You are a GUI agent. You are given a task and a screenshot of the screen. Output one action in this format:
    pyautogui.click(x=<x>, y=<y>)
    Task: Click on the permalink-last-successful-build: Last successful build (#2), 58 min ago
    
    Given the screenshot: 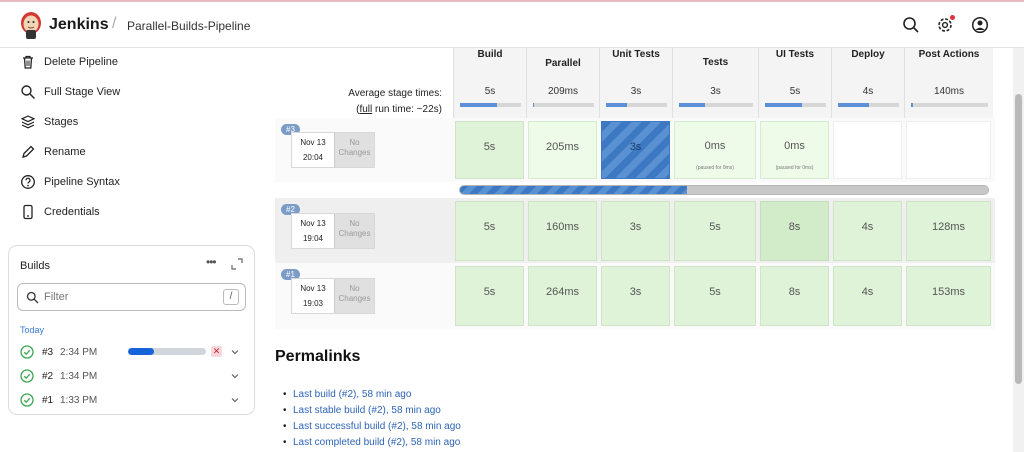 What is the action you would take?
    pyautogui.click(x=372, y=426)
    